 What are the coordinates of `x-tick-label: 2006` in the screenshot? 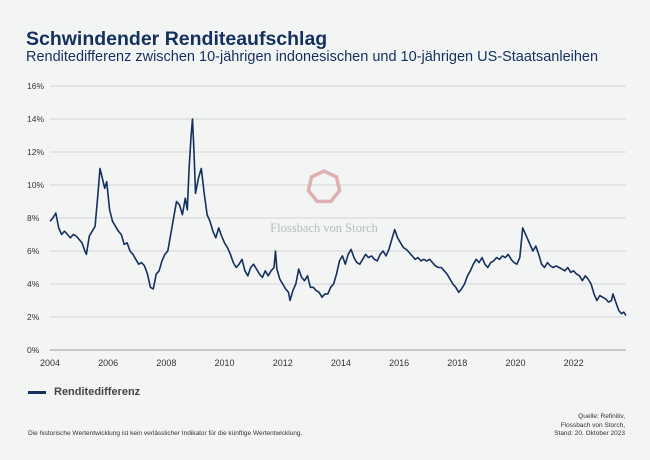 It's located at (108, 363).